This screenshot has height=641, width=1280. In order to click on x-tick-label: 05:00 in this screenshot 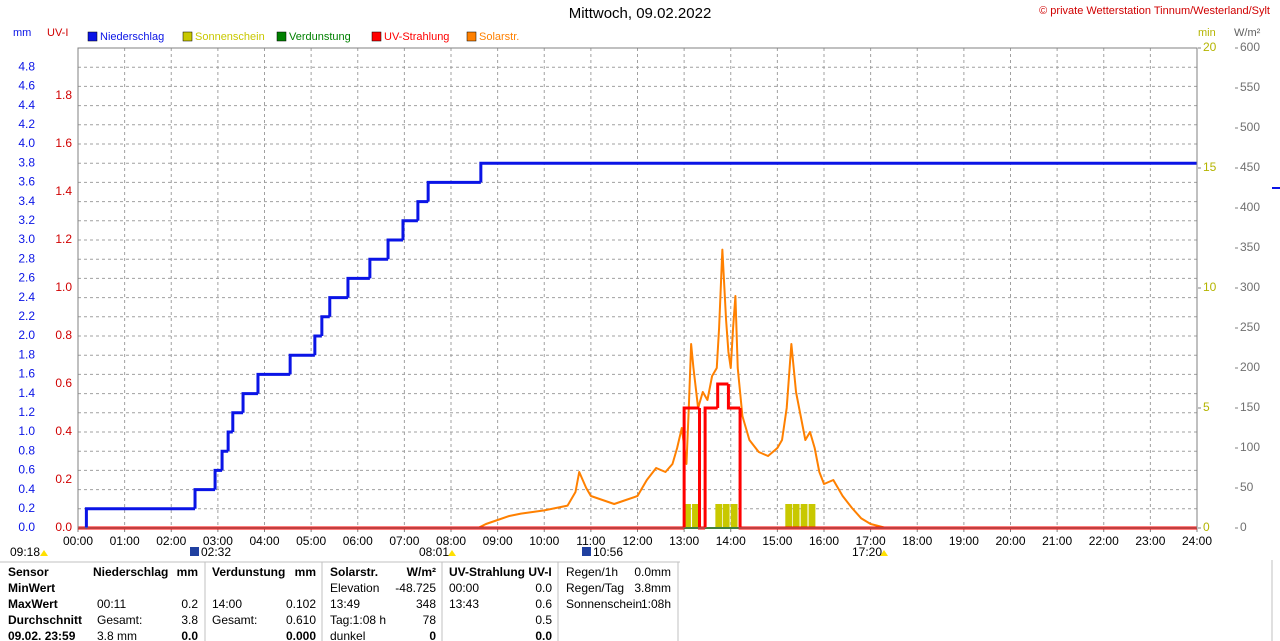, I will do `click(311, 541)`.